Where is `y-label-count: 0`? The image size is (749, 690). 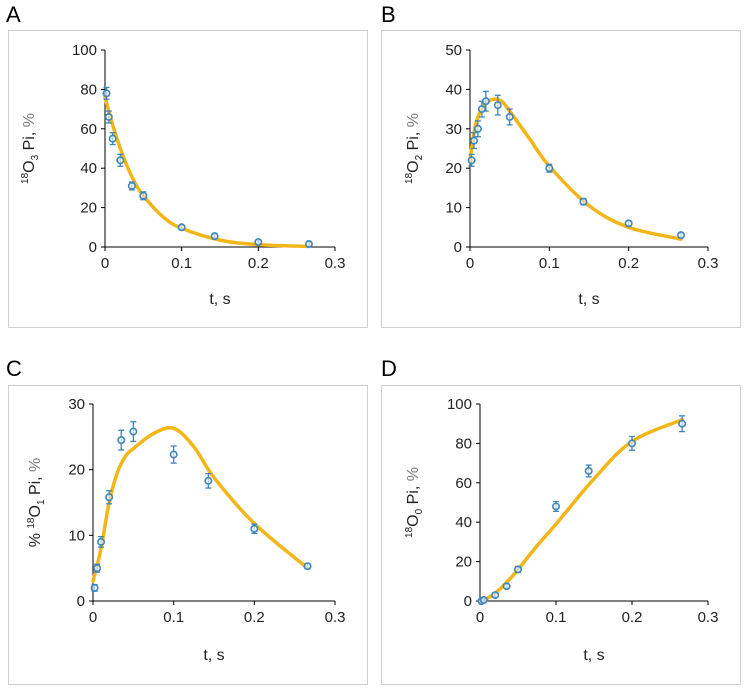
y-label-count: 0 is located at coordinates (419, 511).